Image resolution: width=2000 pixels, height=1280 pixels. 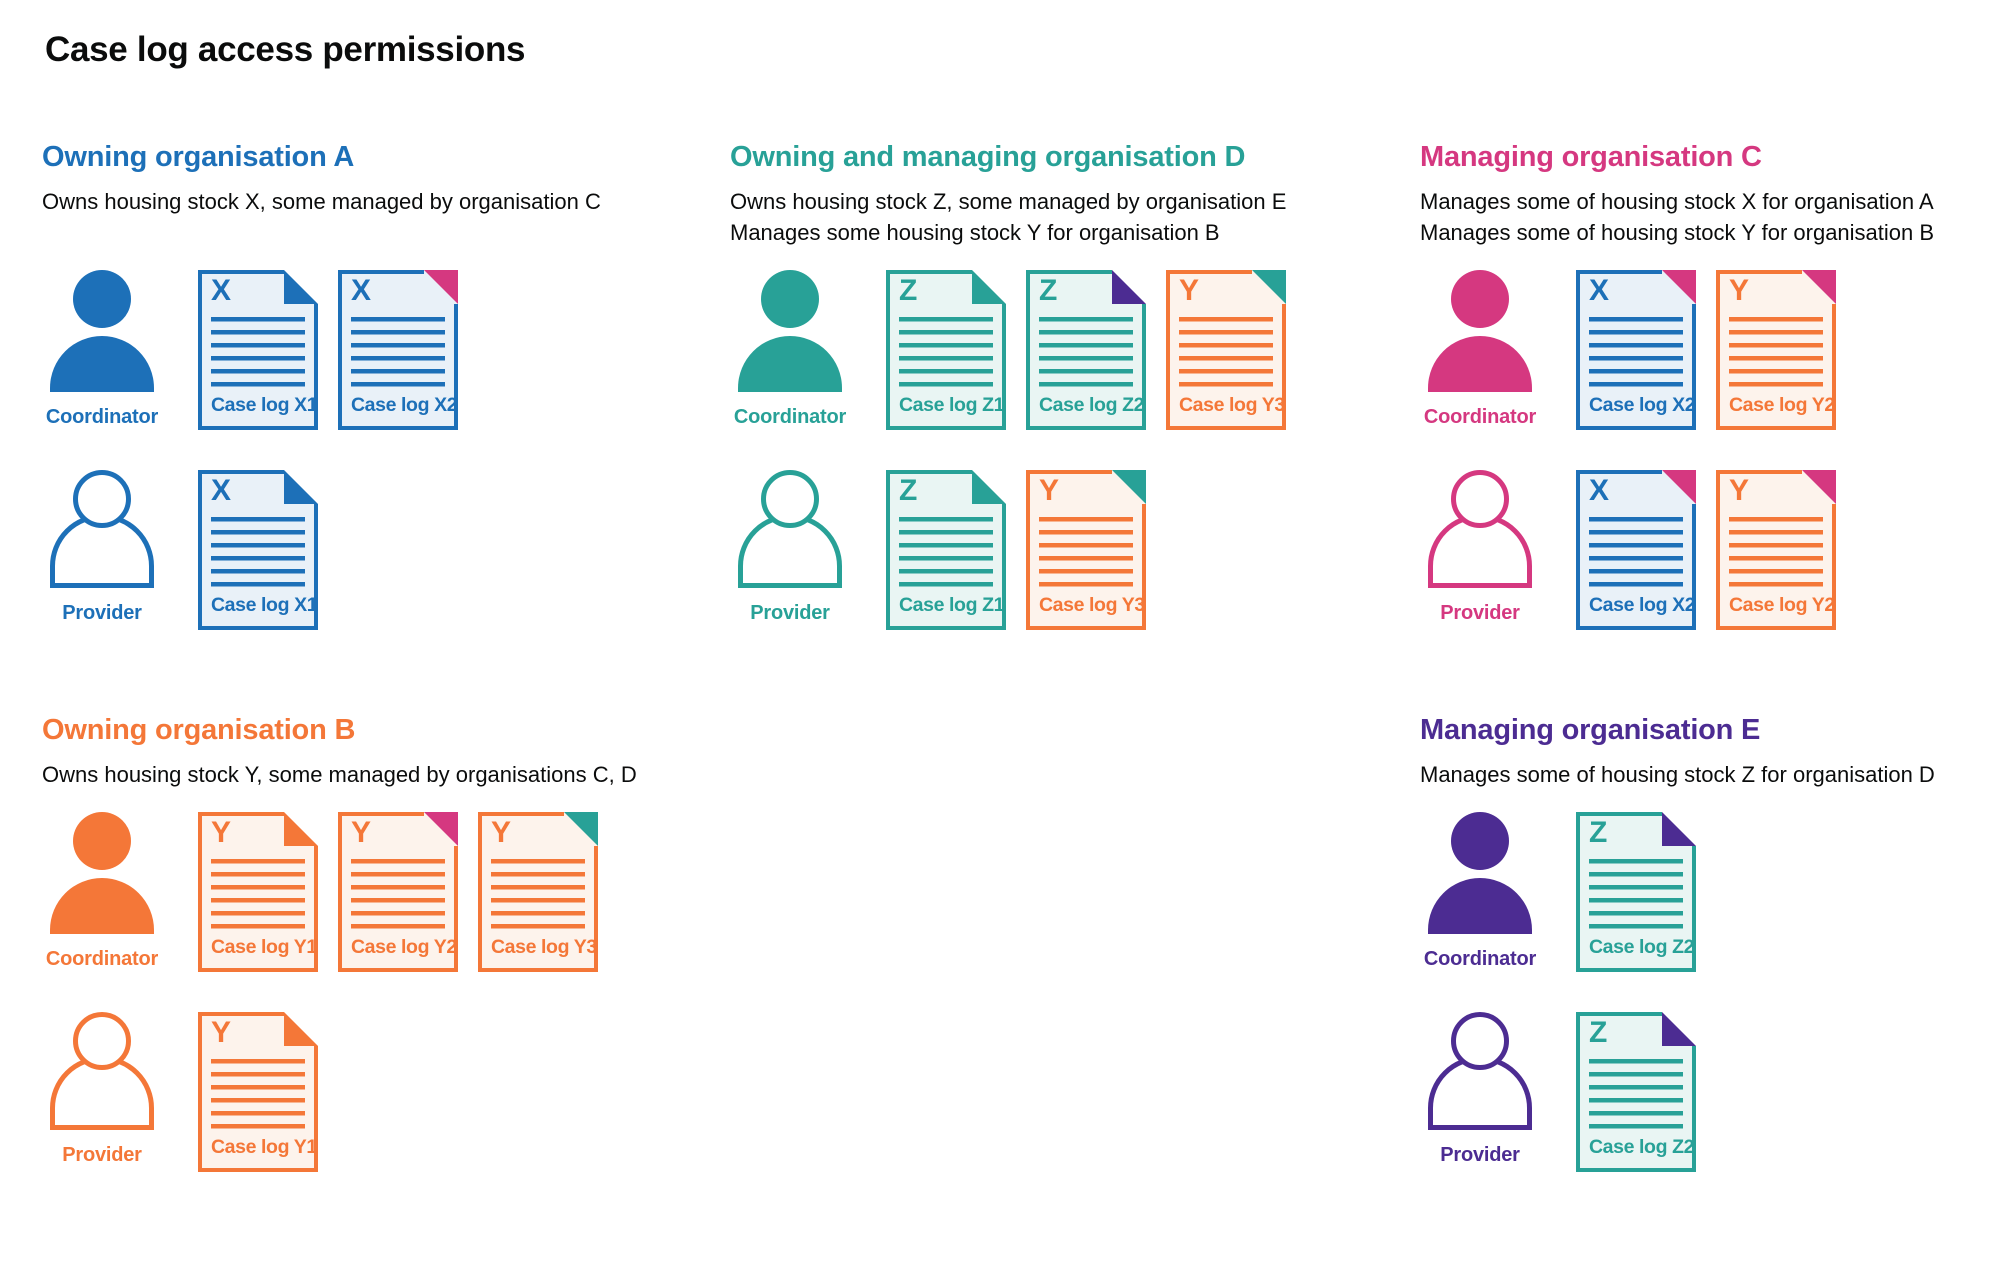 What do you see at coordinates (285, 49) in the screenshot?
I see `page-title: Case log access permissions` at bounding box center [285, 49].